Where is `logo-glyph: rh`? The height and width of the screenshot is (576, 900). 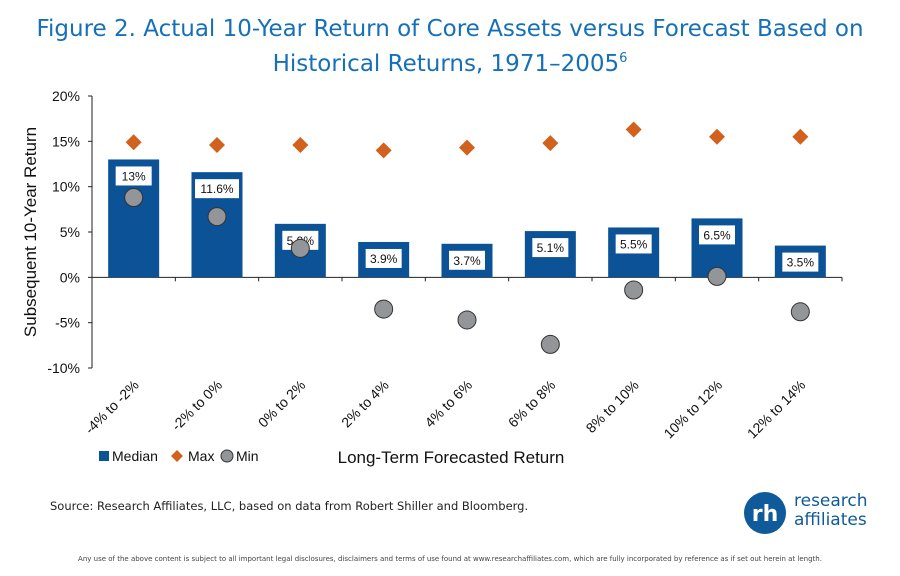
logo-glyph: rh is located at coordinates (765, 514).